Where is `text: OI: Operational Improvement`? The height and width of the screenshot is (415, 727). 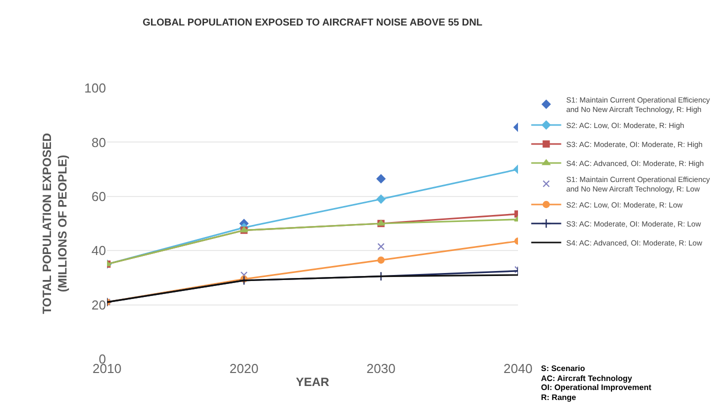 text: OI: Operational Improvement is located at coordinates (596, 387).